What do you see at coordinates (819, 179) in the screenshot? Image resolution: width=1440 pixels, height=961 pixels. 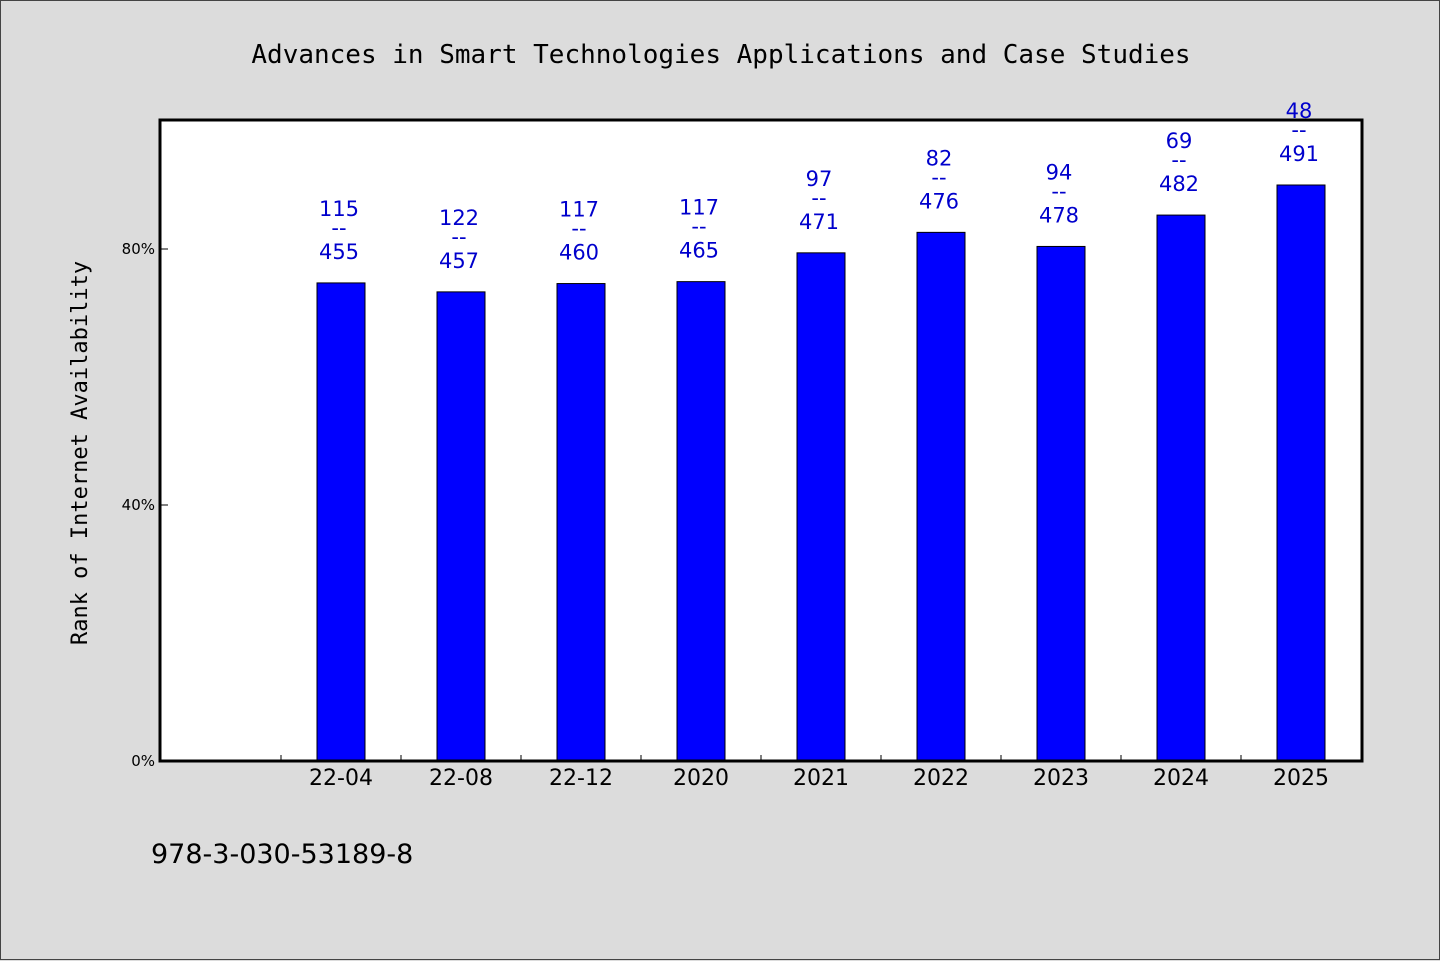 I see `data-label-top: 97` at bounding box center [819, 179].